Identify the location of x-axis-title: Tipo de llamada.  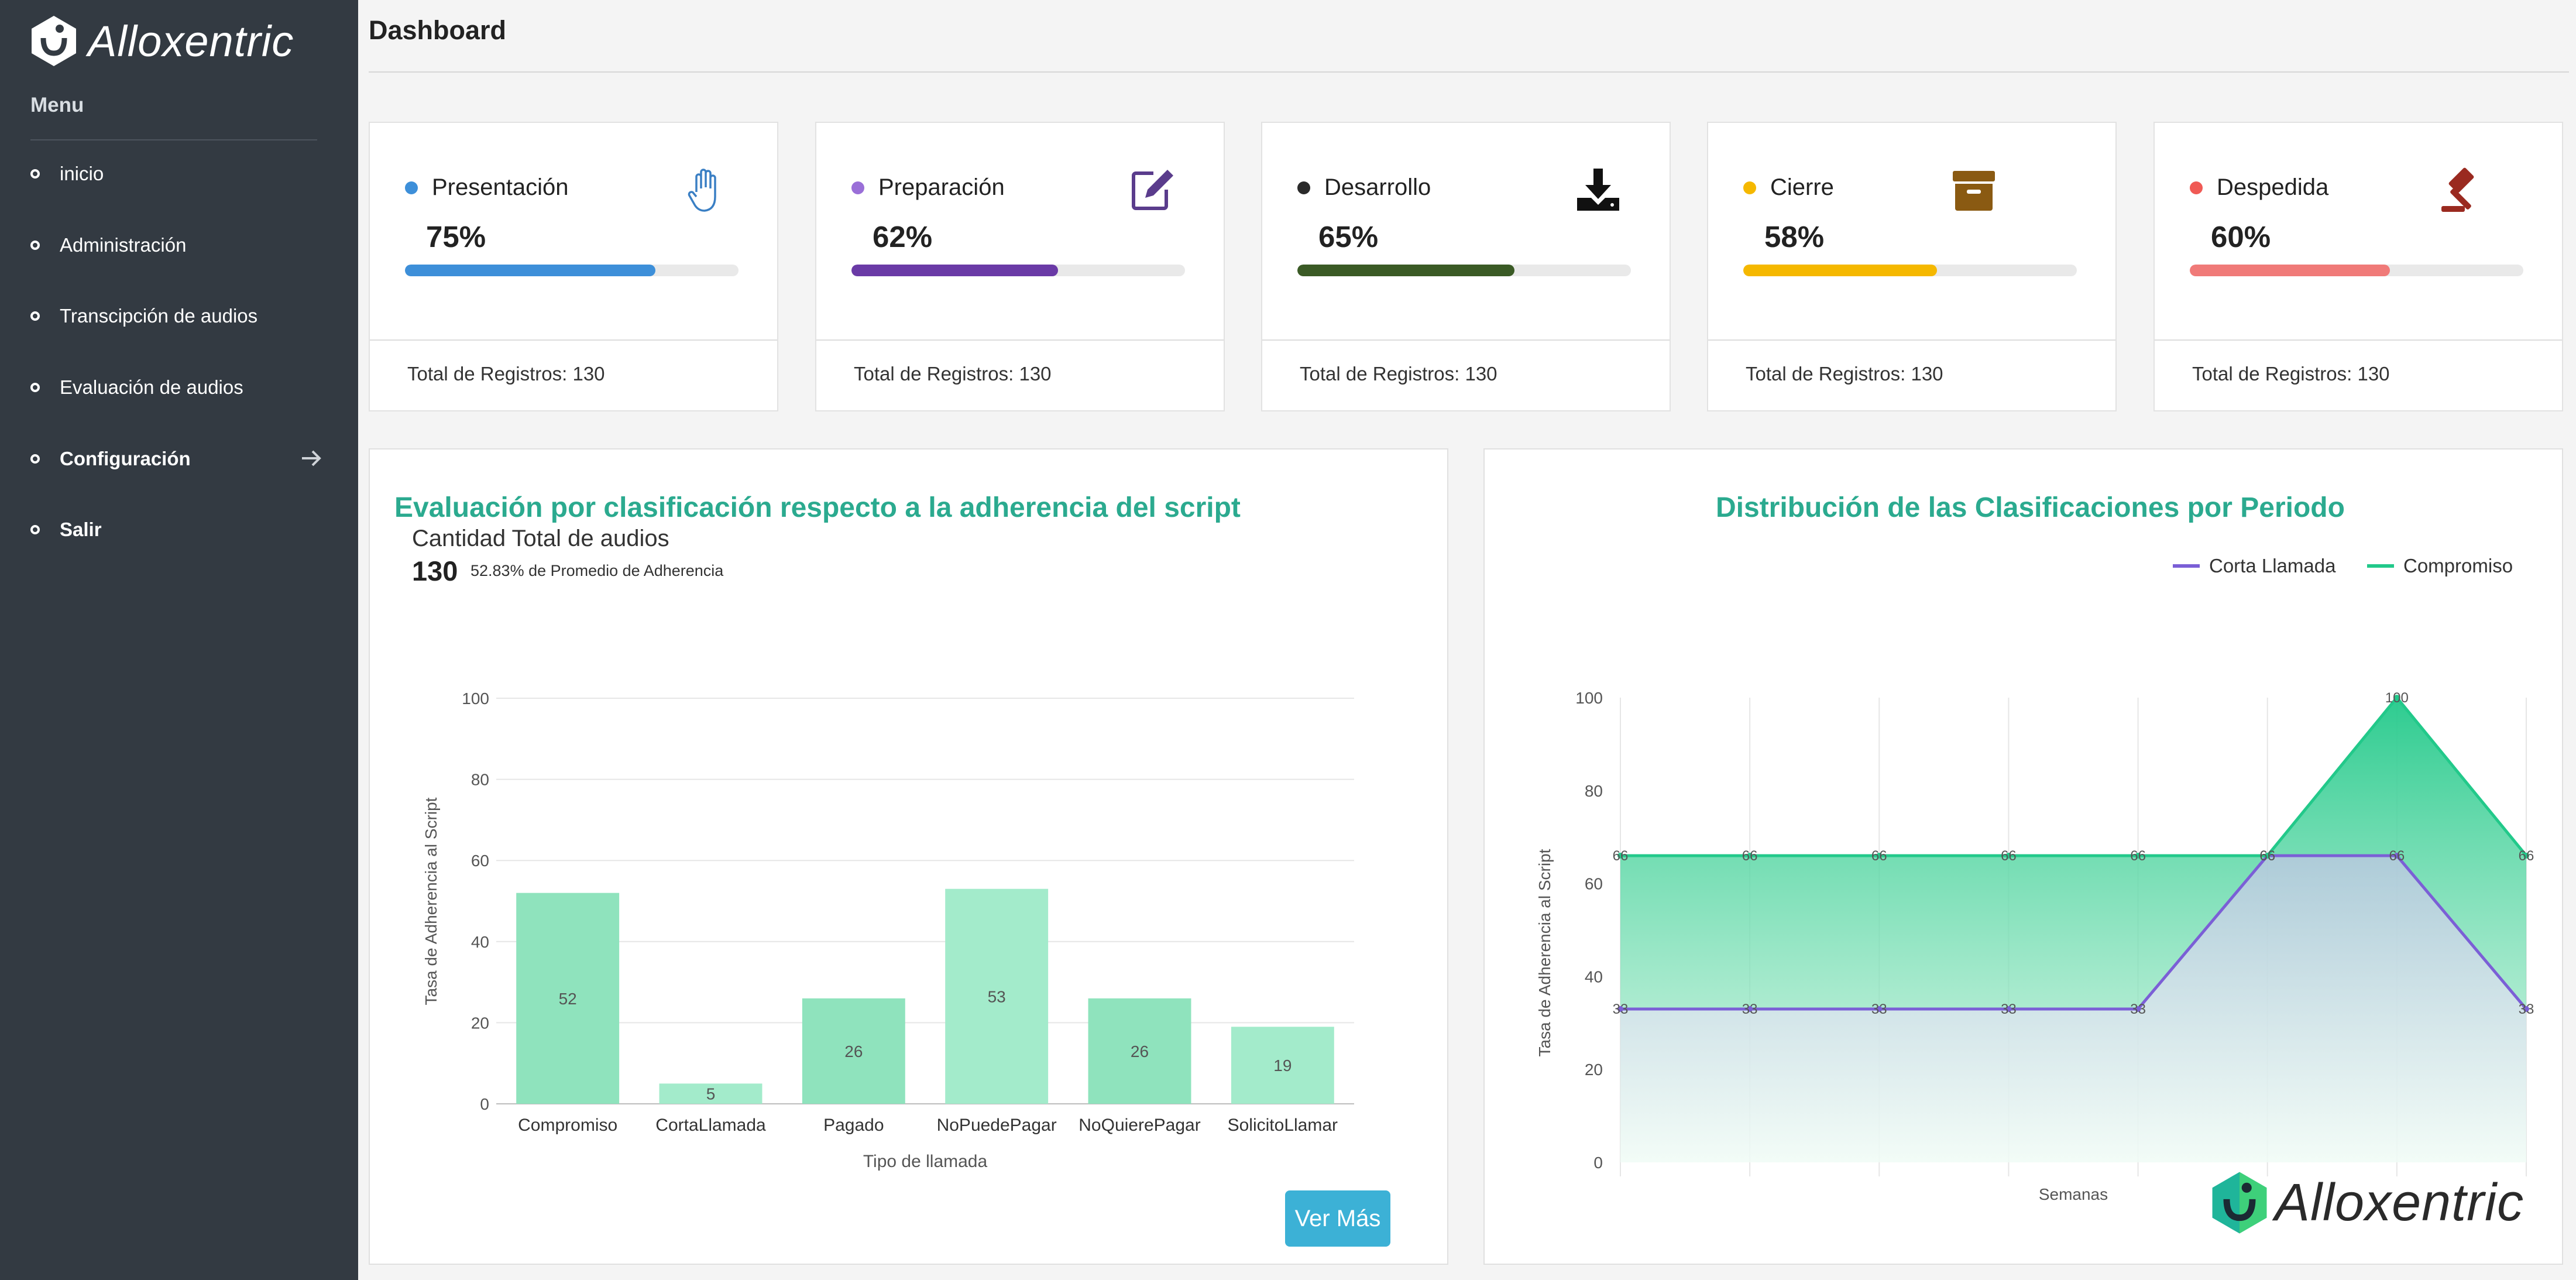
(925, 1161).